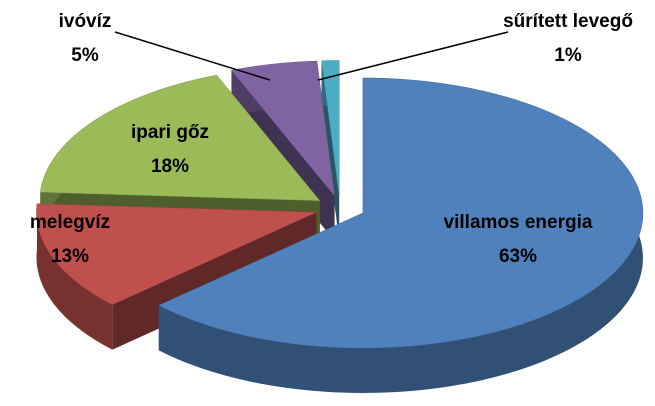 Image resolution: width=655 pixels, height=406 pixels. I want to click on slice-label: sűrített levegő, so click(568, 21).